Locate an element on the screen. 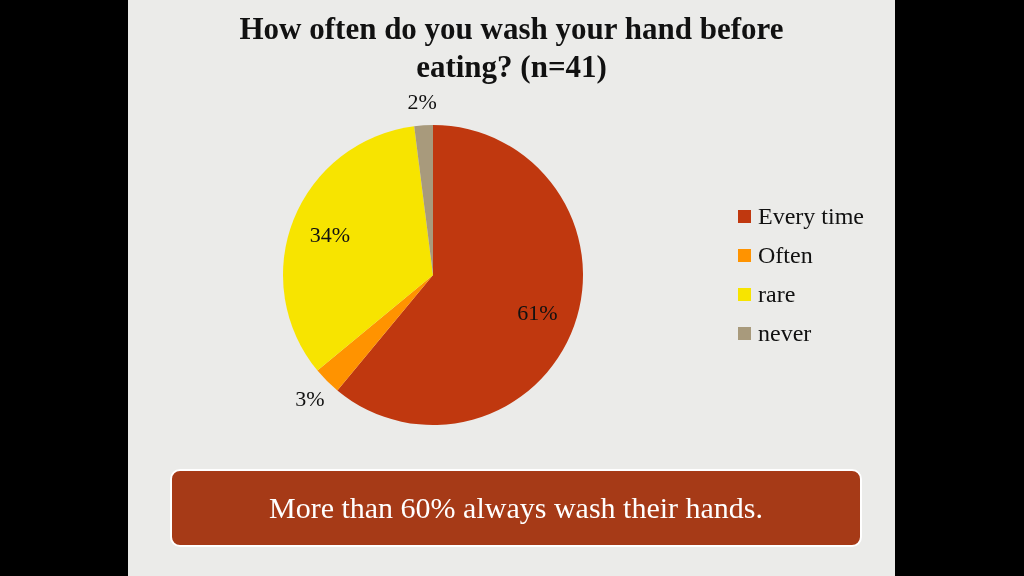 The width and height of the screenshot is (1024, 576). chart-title: How often do you wash your hand before eating? (n=41) is located at coordinates (511, 47).